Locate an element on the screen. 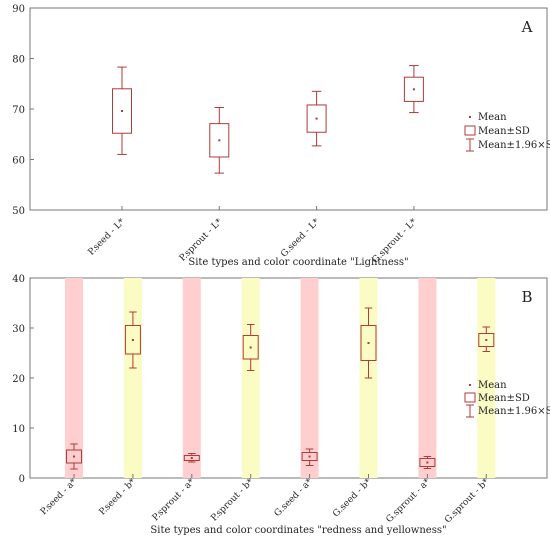 The height and width of the screenshot is (540, 550). x-tick-label: G.seed - b* is located at coordinates (352, 498).